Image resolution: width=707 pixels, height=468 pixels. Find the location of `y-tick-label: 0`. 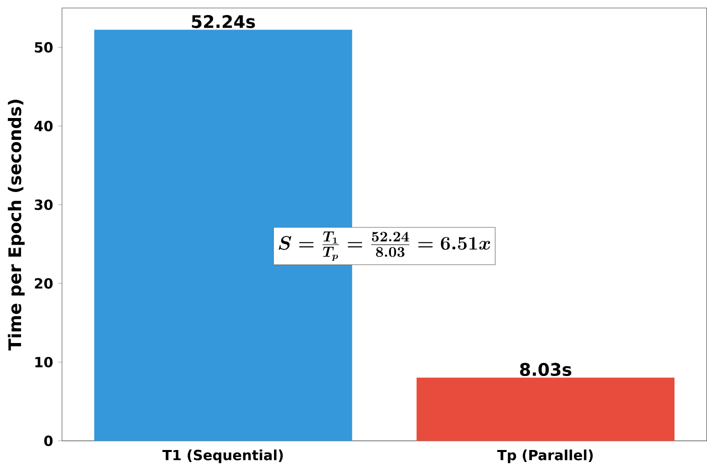

y-tick-label: 0 is located at coordinates (48, 441).